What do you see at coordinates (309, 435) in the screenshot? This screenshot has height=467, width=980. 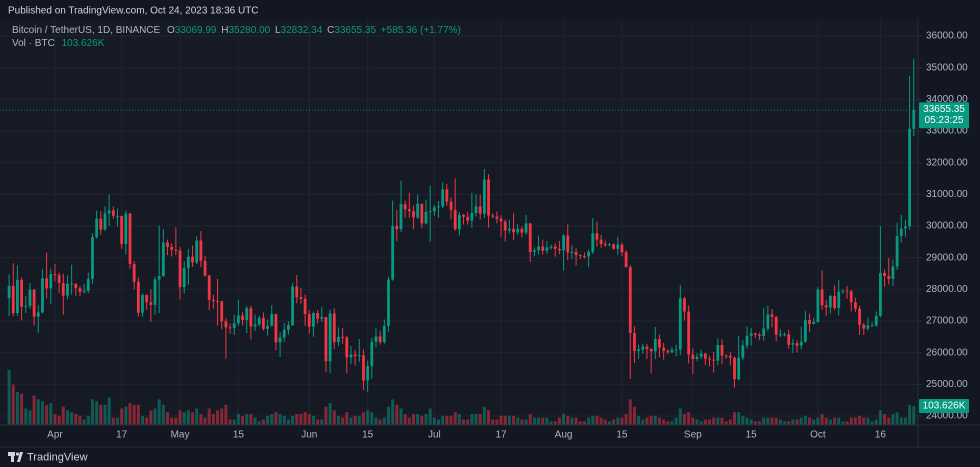 I see `x-tick-label: Jun` at bounding box center [309, 435].